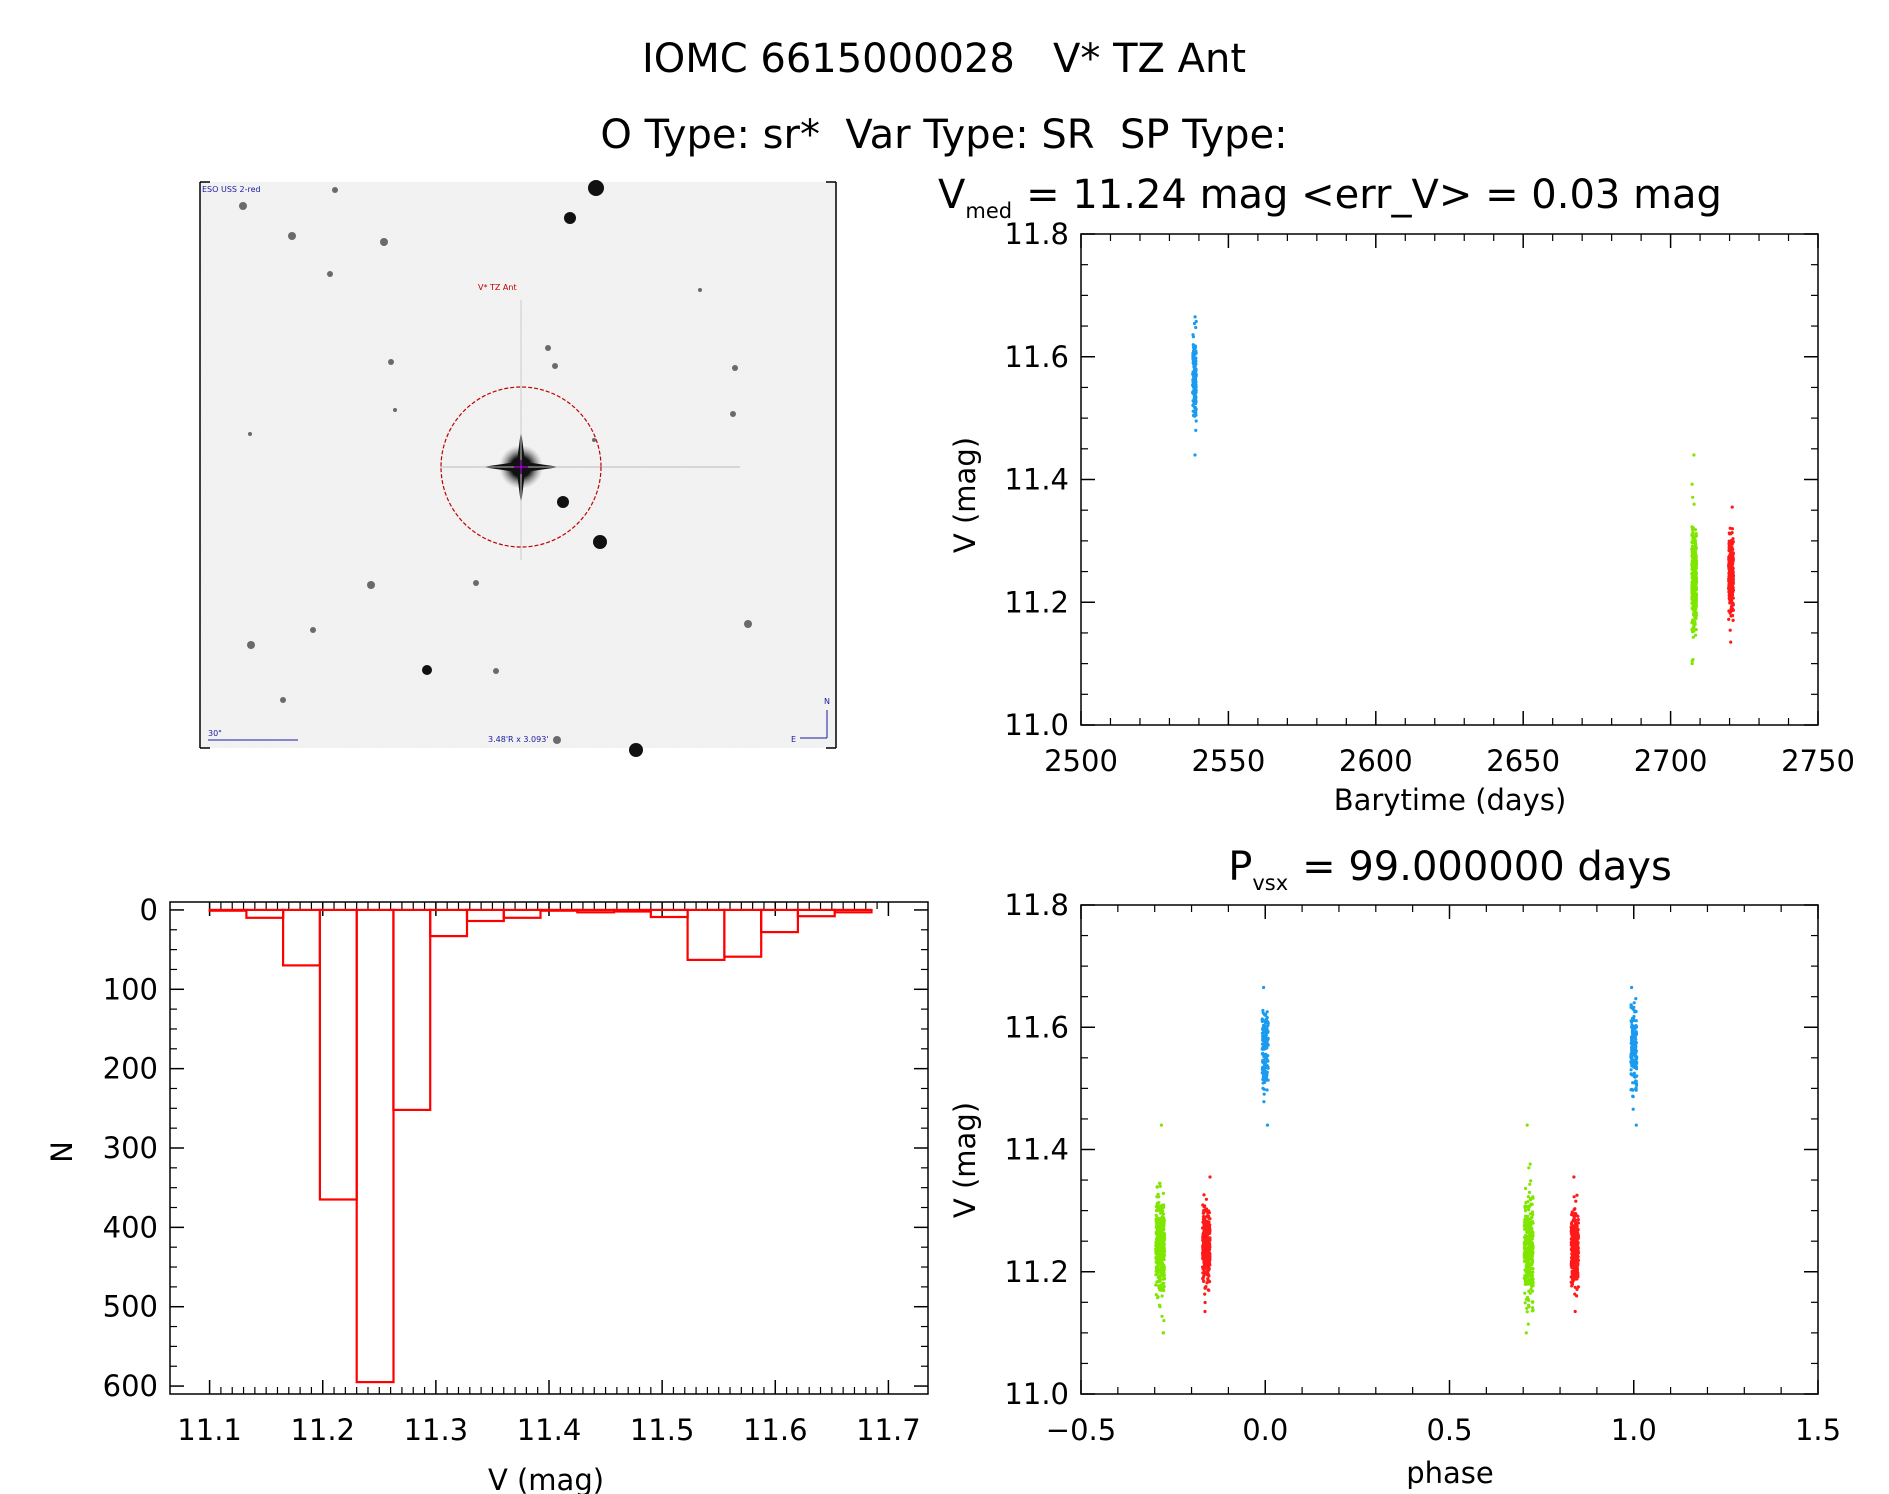  What do you see at coordinates (1265, 1430) in the screenshot?
I see `phased-xtick-label: 0.0` at bounding box center [1265, 1430].